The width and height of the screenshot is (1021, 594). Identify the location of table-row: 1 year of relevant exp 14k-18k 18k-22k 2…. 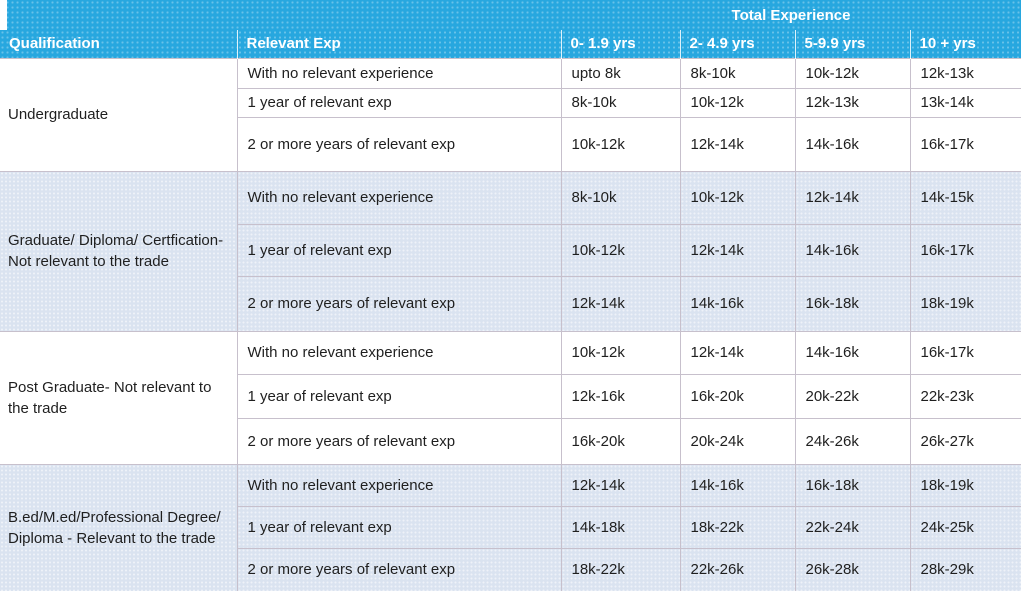
(510, 527).